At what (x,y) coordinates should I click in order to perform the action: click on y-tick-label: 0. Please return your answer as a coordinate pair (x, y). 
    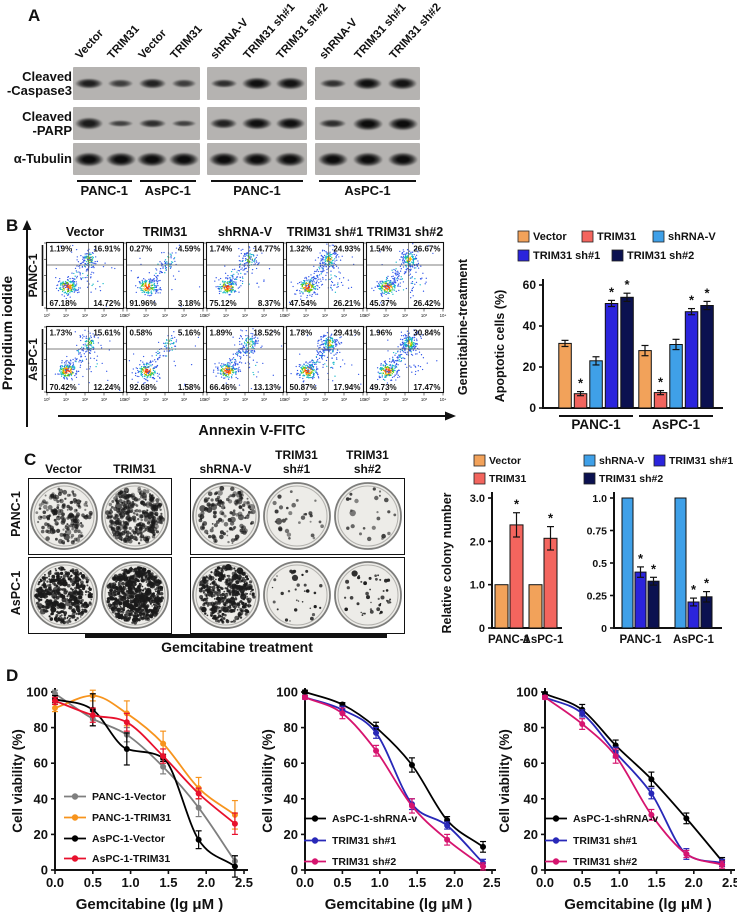
    Looking at the image, I should click on (294, 870).